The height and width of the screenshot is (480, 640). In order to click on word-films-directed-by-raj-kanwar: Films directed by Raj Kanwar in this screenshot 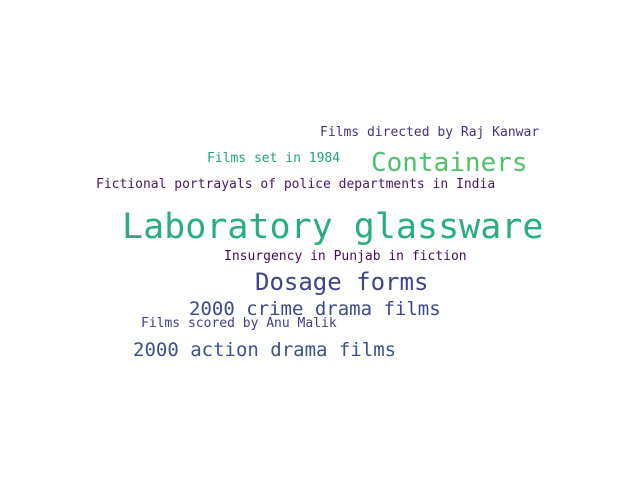, I will do `click(430, 132)`.